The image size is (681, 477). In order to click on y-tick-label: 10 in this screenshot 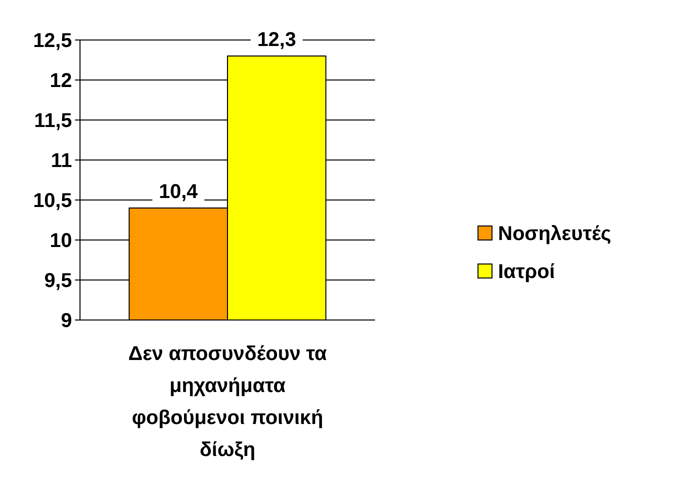, I will do `click(61, 241)`.